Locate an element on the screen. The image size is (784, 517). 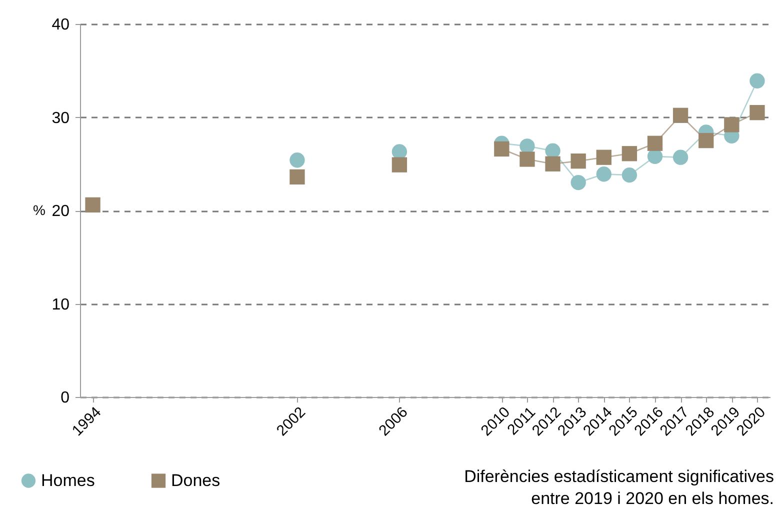
text: Diferències estadísticament significatives entre 2019 i 2020 en els homes. is located at coordinates (619, 487).